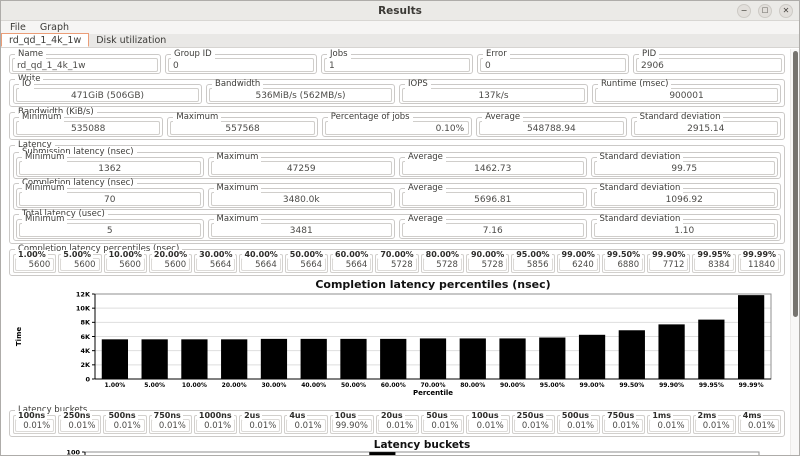 Image resolution: width=800 pixels, height=456 pixels. I want to click on bucket-cell-100ns: 100ns 0.01%, so click(35, 422).